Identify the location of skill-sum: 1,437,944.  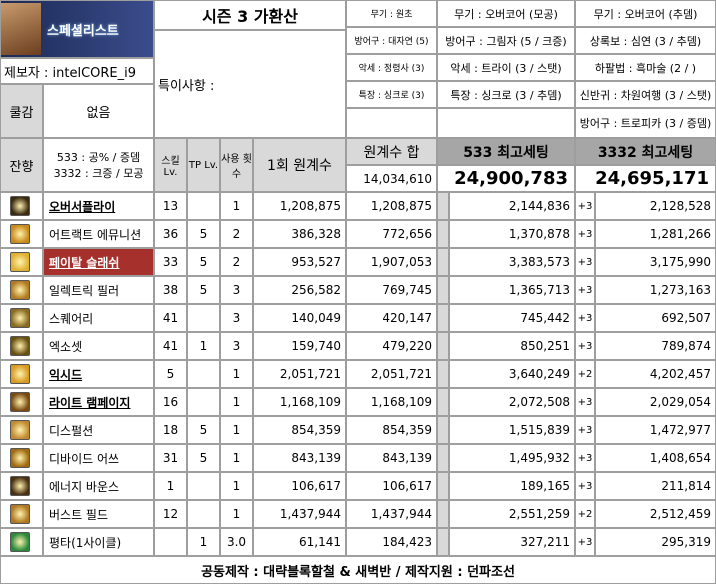
(391, 514).